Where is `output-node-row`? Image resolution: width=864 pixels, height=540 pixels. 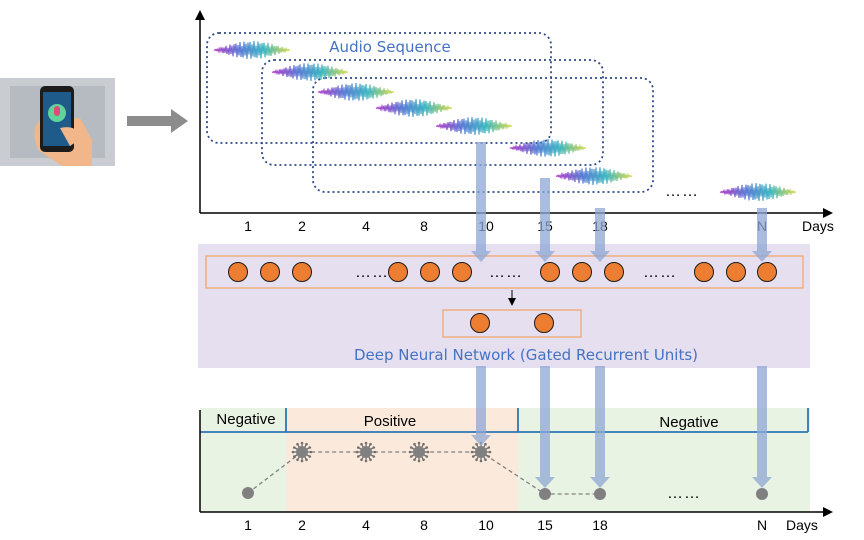
output-node-row is located at coordinates (512, 323).